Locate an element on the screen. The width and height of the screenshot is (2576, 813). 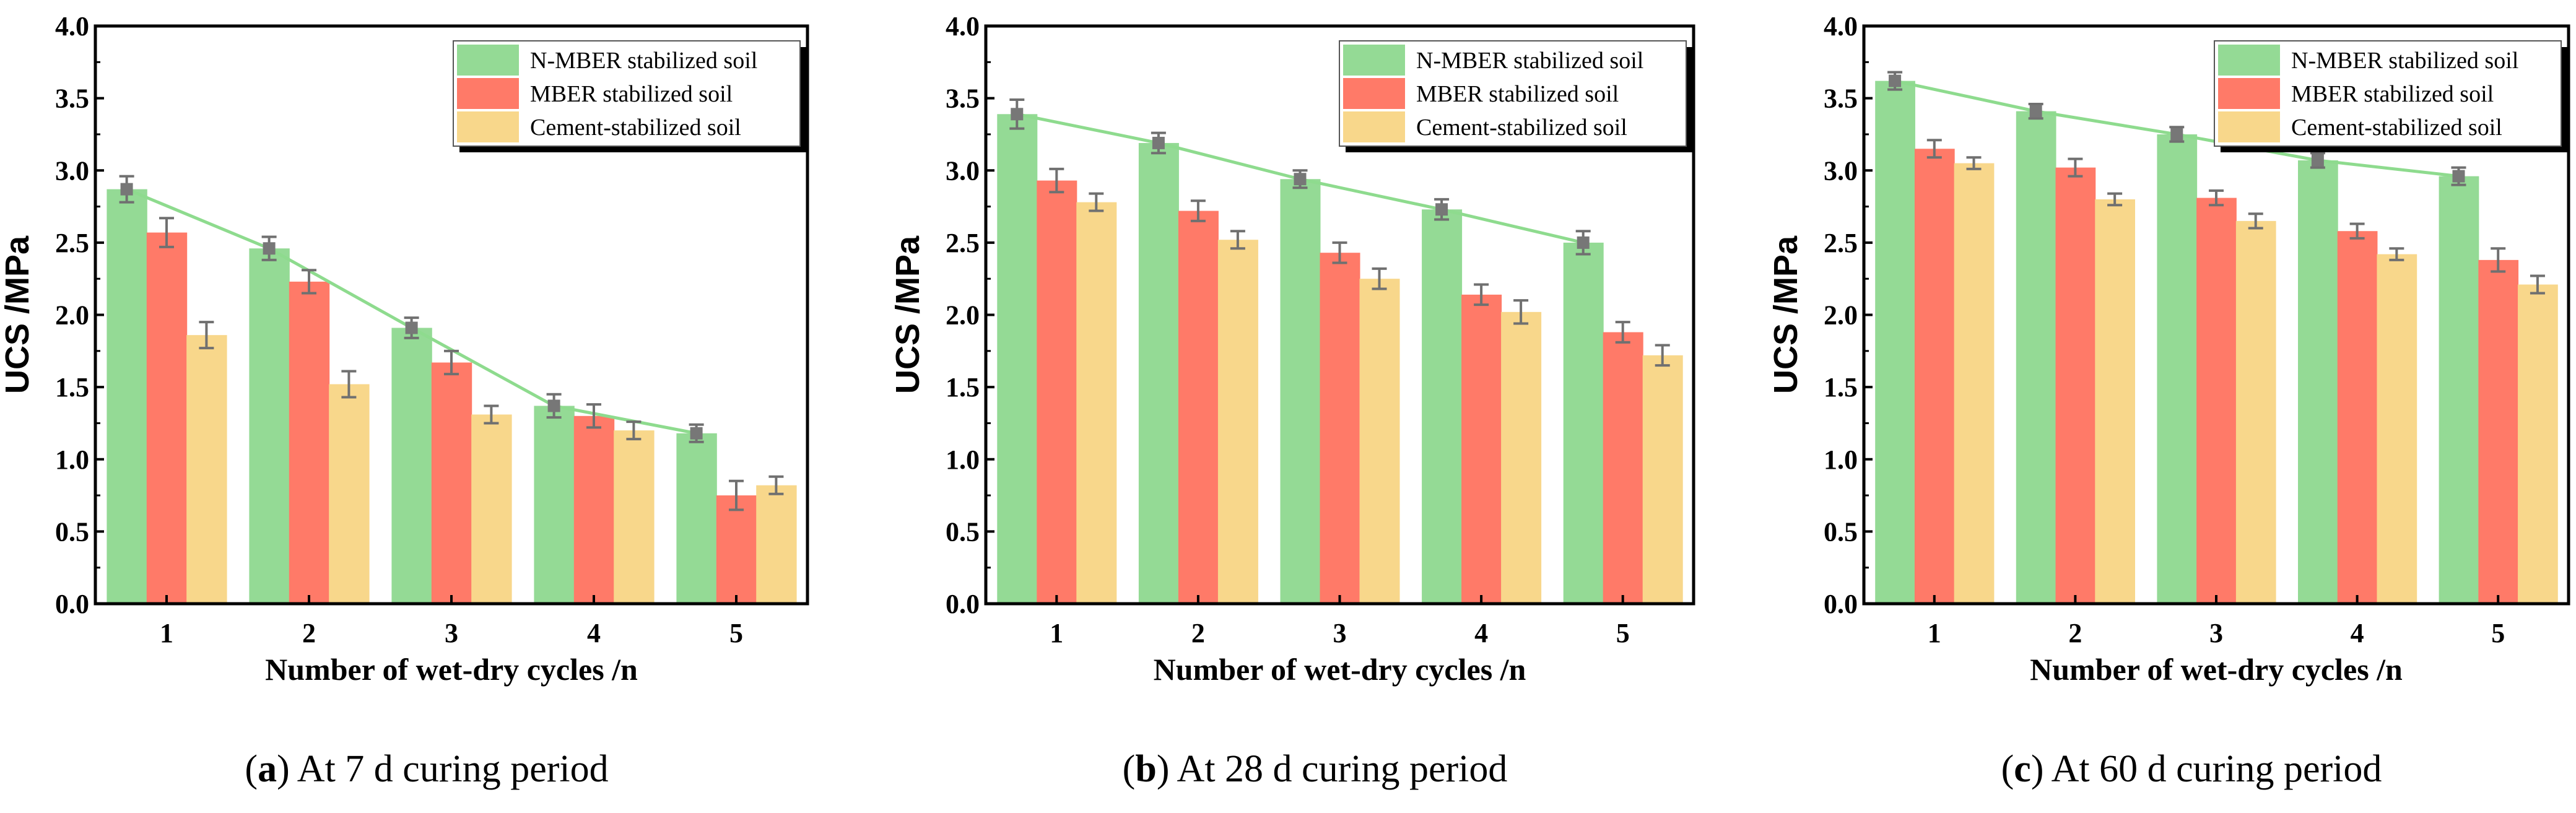
caption-paren: ) is located at coordinates (287, 769).